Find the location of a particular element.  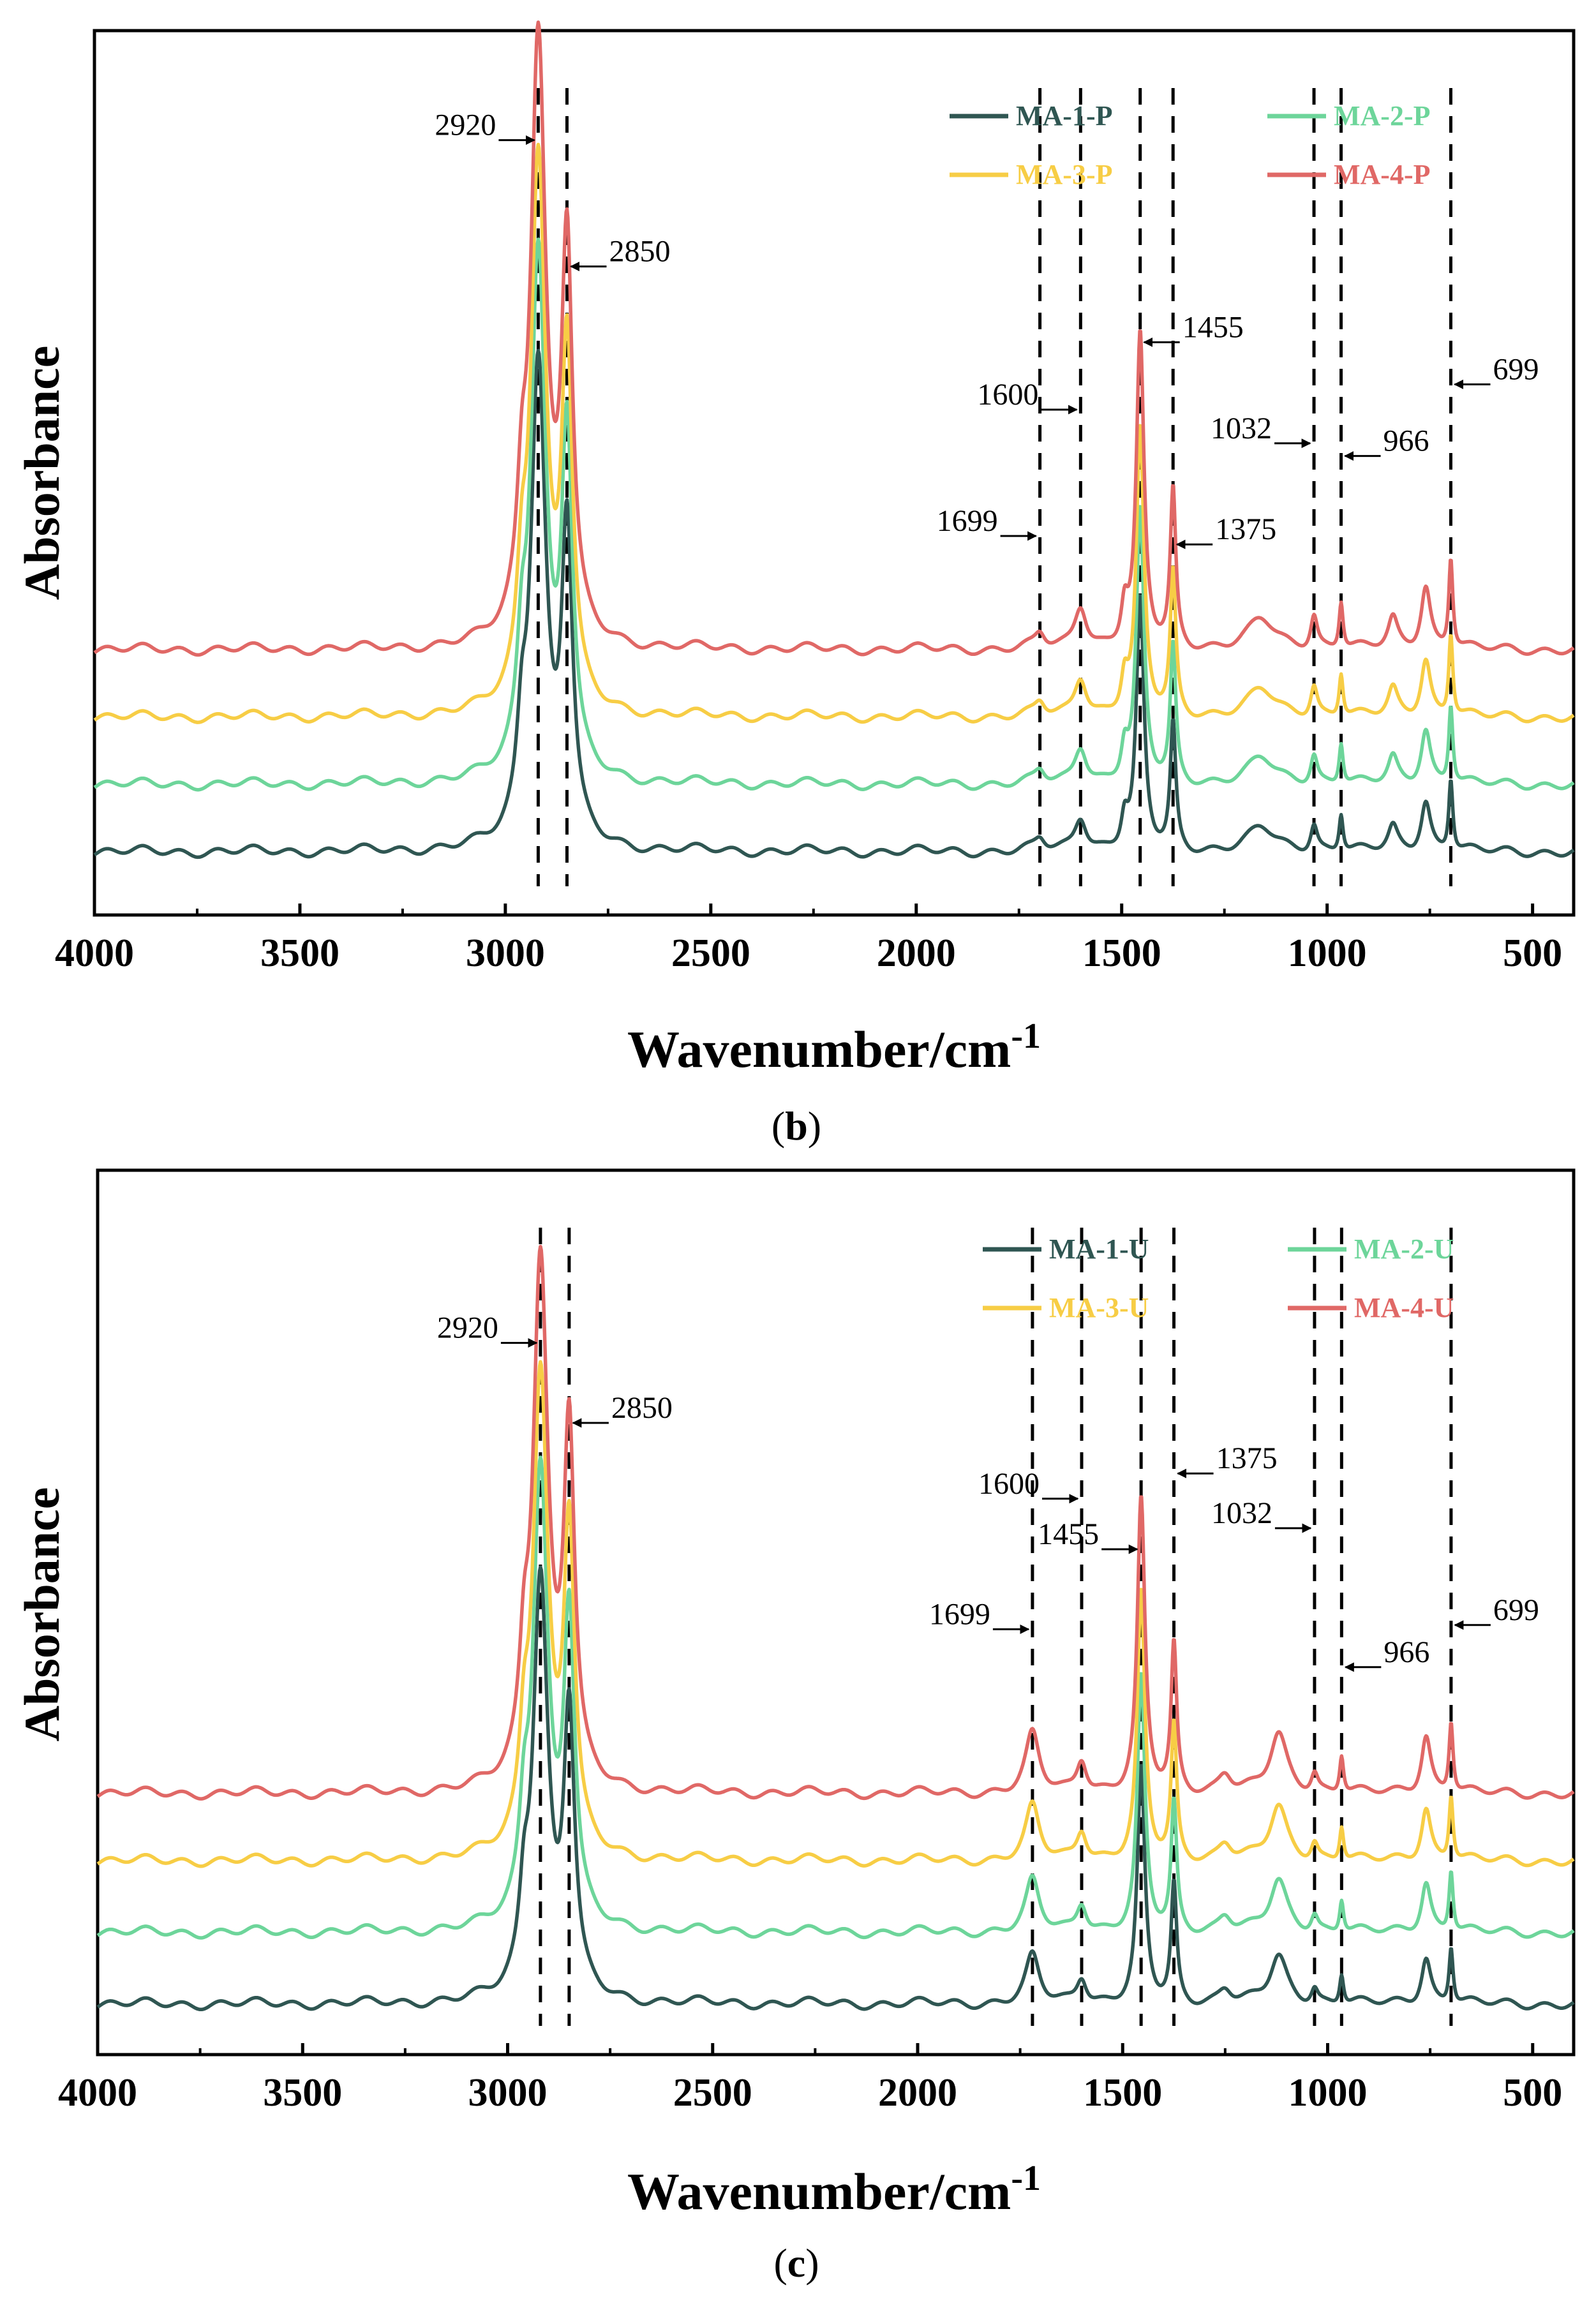

legend: MA-1-P MA-2-P MA-3-P MA-4-P is located at coordinates (1190, 145).